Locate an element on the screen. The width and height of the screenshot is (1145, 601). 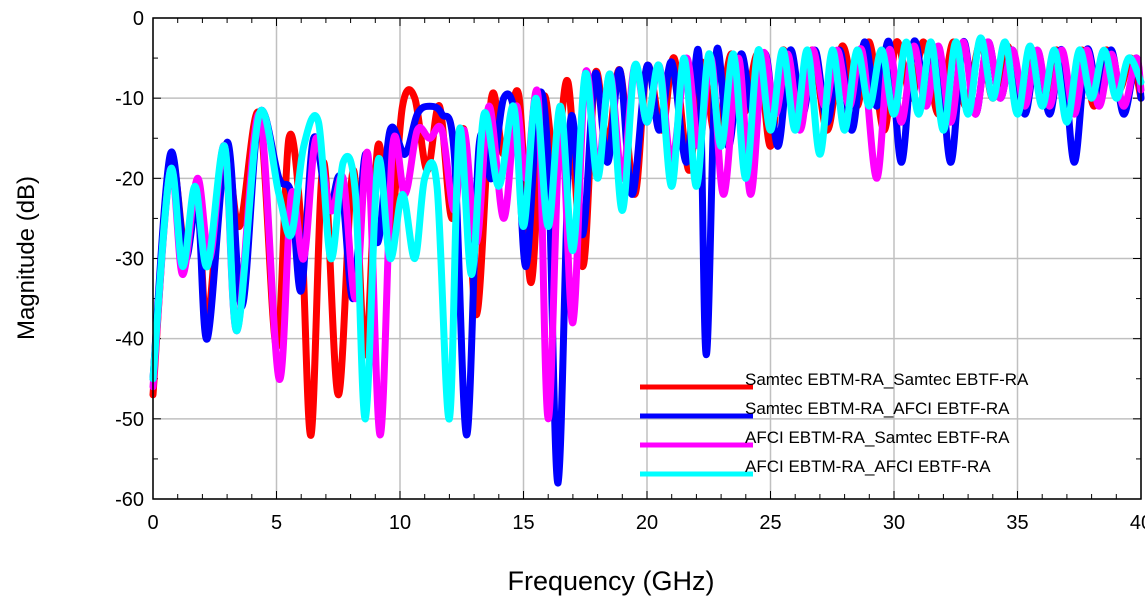
x-tick-label: 15 is located at coordinates (523, 523).